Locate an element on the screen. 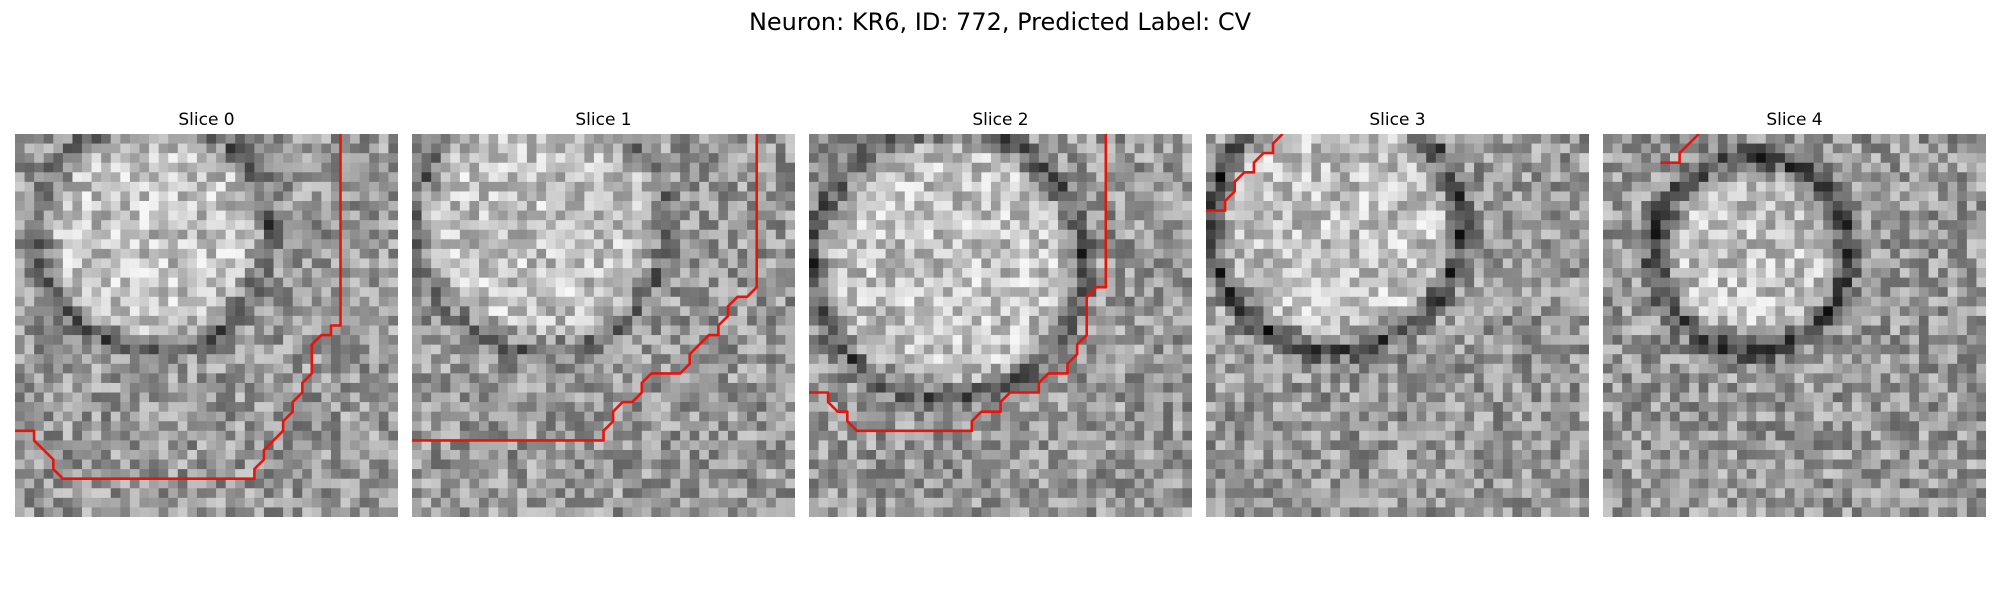  slice-title-1: Slice 1 is located at coordinates (603, 120).